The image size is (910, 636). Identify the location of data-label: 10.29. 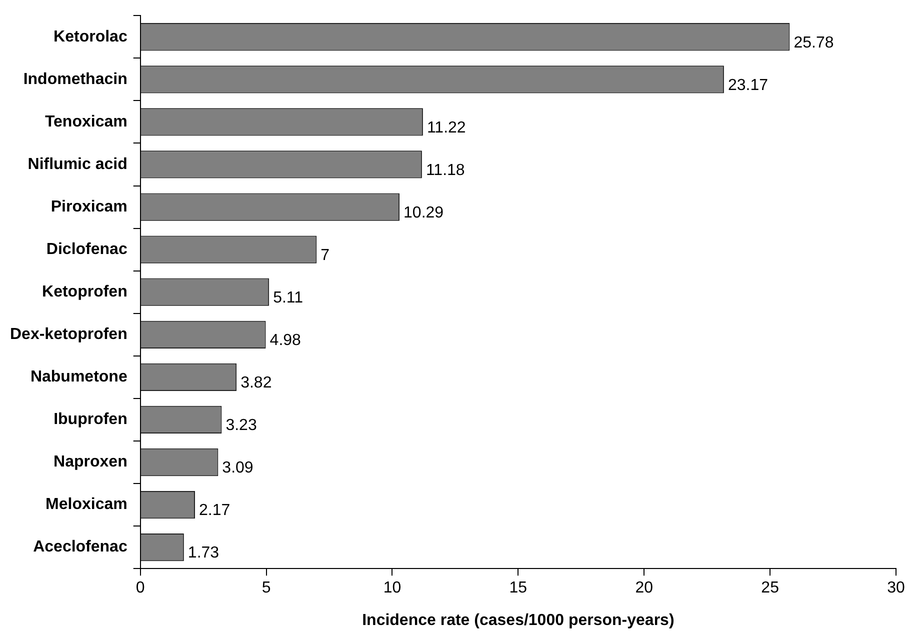
(424, 213).